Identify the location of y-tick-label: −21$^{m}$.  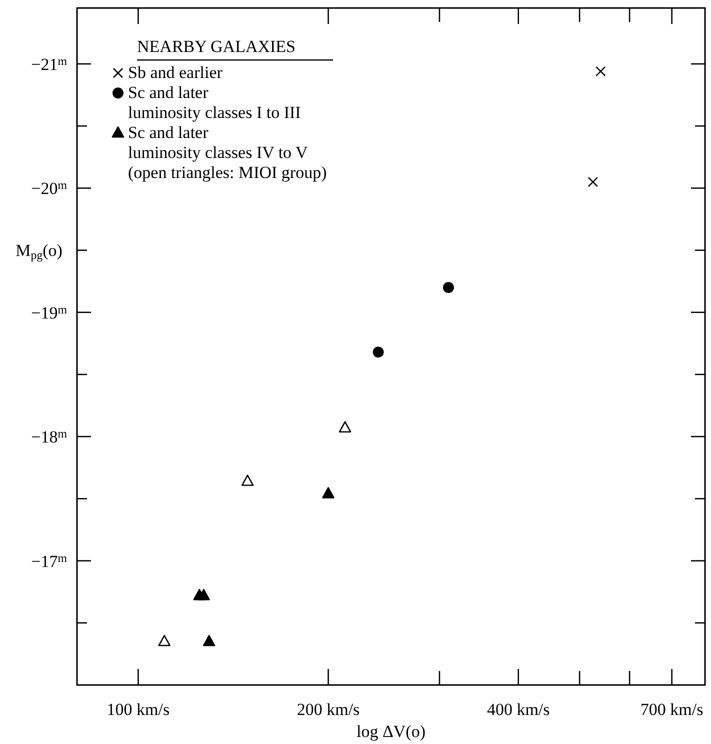
(49, 64).